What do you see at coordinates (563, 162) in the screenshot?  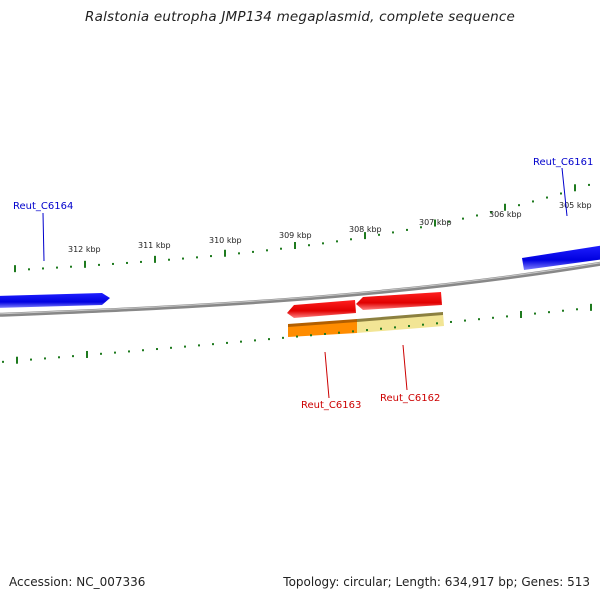 I see `gene-label-reut-c6161: Reut_C6161` at bounding box center [563, 162].